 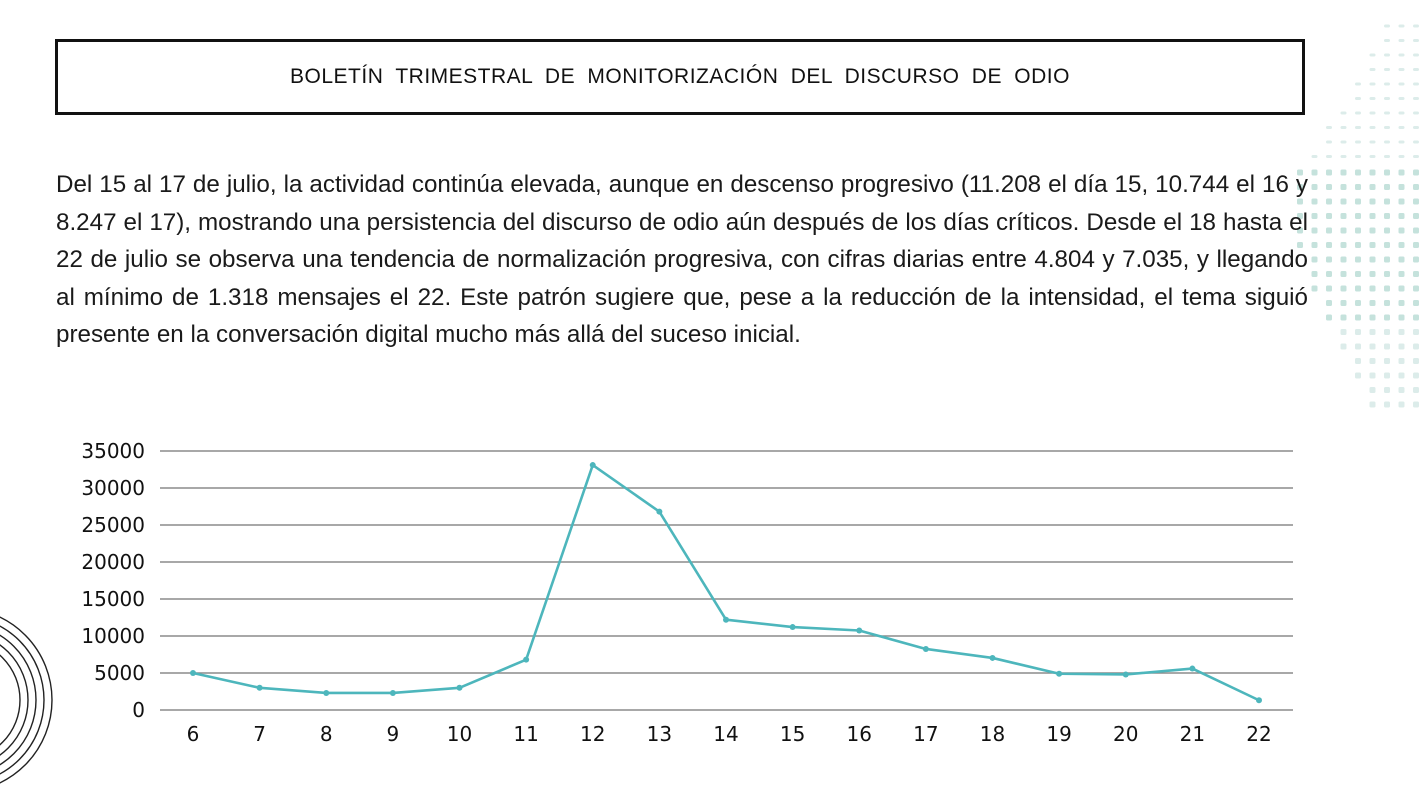 I want to click on y-tick-label: 25000, so click(x=113, y=525).